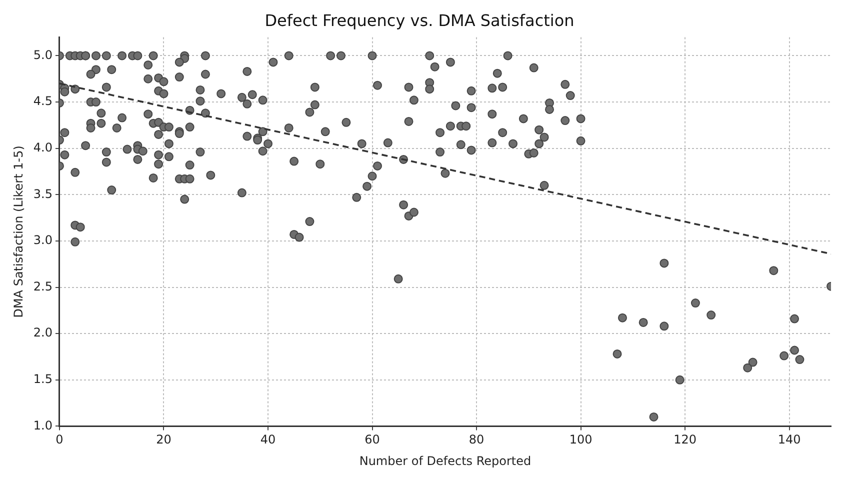 This screenshot has width=845, height=481. I want to click on y-tick-label: 1.0, so click(42, 425).